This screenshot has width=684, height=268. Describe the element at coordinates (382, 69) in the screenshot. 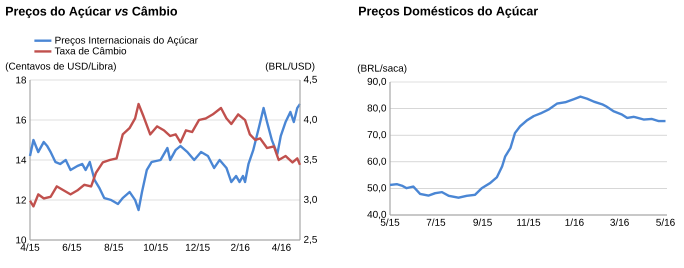

I see `y-axis-title: (BRL/saca)` at that location.